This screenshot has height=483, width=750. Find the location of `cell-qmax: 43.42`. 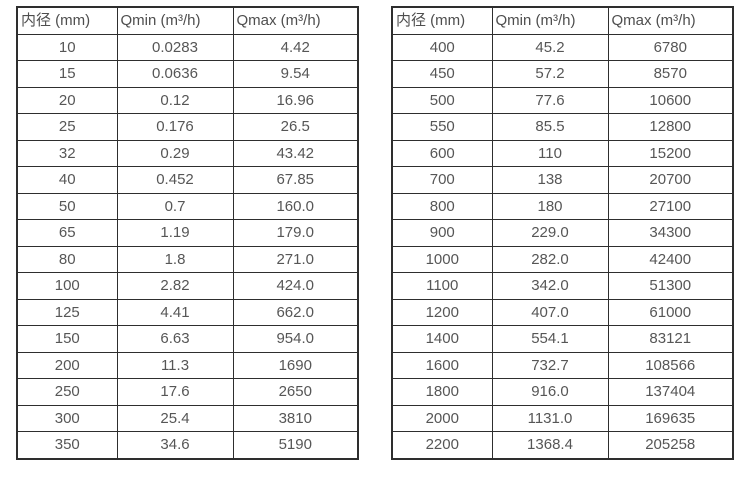

cell-qmax: 43.42 is located at coordinates (295, 153).